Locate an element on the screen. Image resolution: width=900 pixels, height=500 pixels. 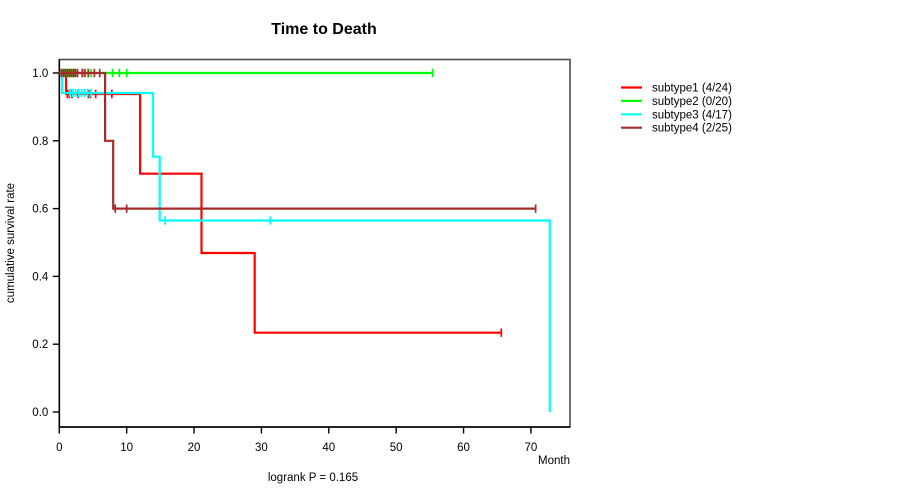
y-tick-label: 0.0 is located at coordinates (40, 413).